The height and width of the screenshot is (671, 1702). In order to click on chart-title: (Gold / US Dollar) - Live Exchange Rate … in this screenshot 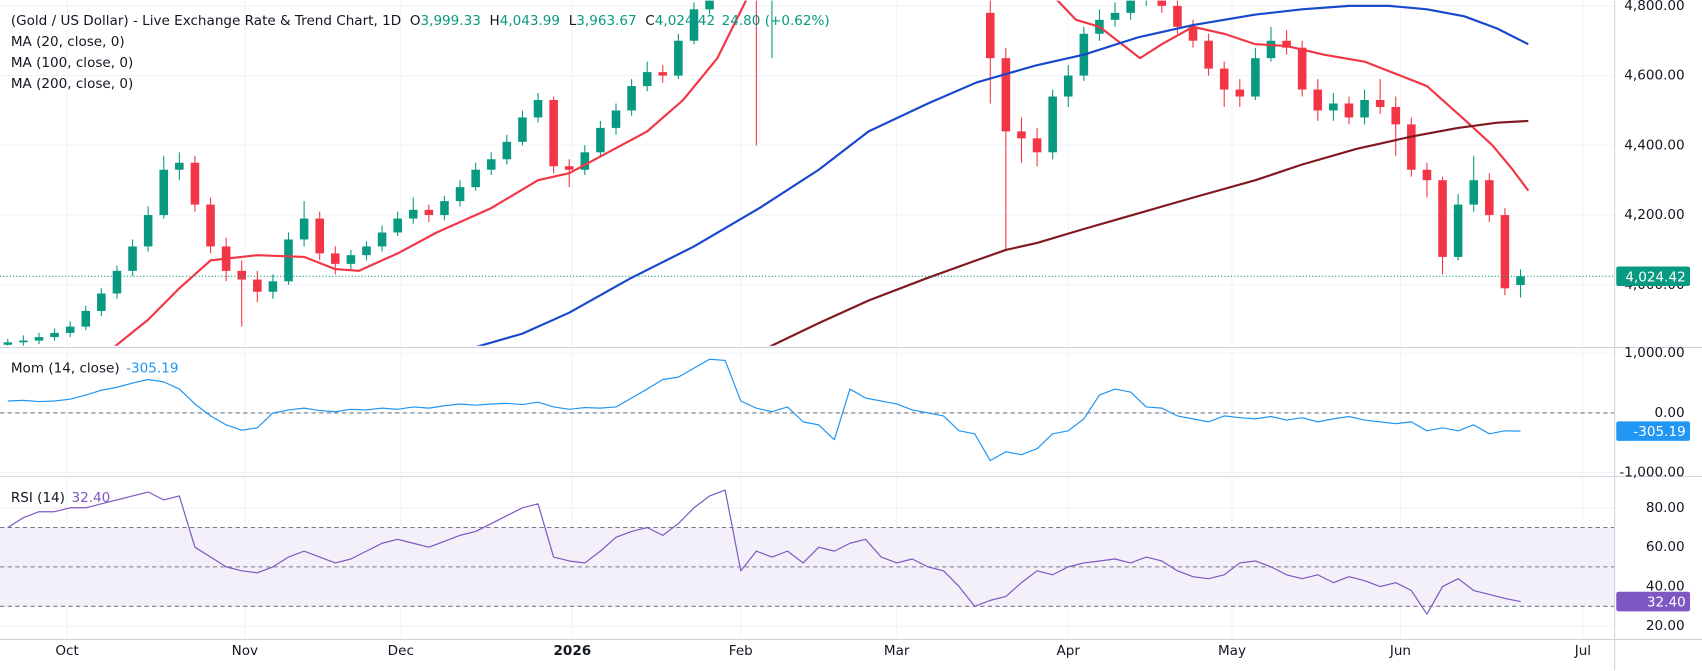, I will do `click(206, 21)`.